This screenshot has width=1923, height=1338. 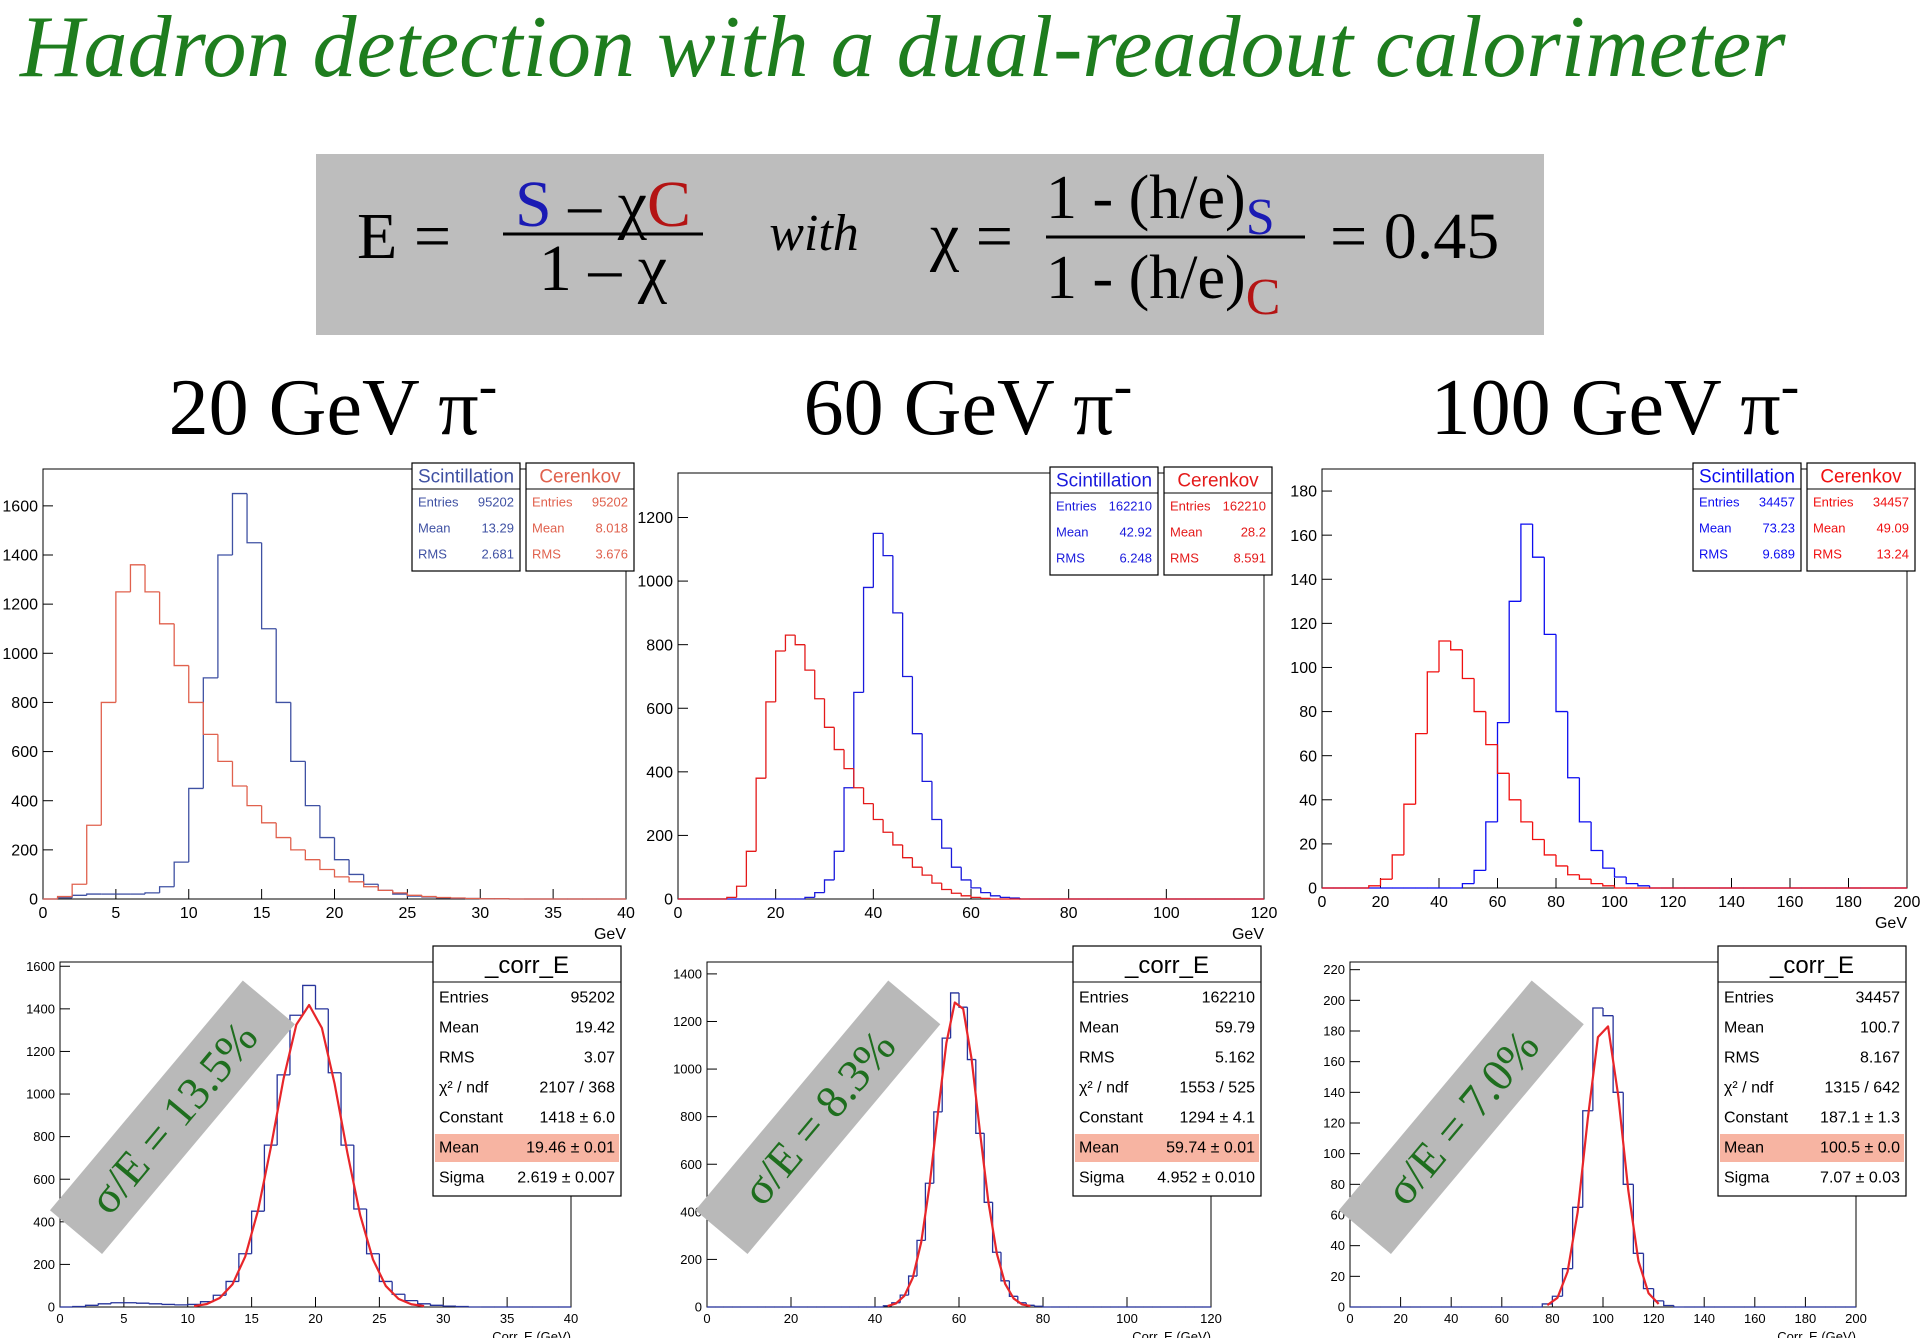 What do you see at coordinates (1303, 624) in the screenshot?
I see `y-tick-label: 120` at bounding box center [1303, 624].